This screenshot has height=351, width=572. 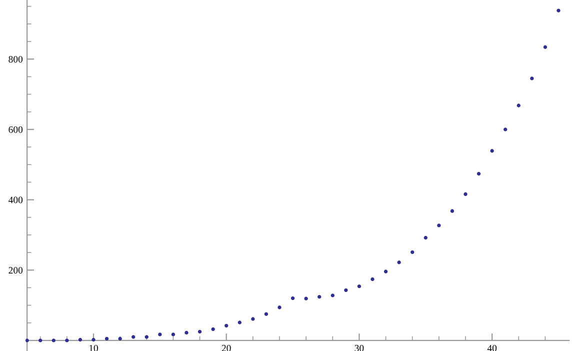 What do you see at coordinates (15, 59) in the screenshot?
I see `y-tick-label: 800` at bounding box center [15, 59].